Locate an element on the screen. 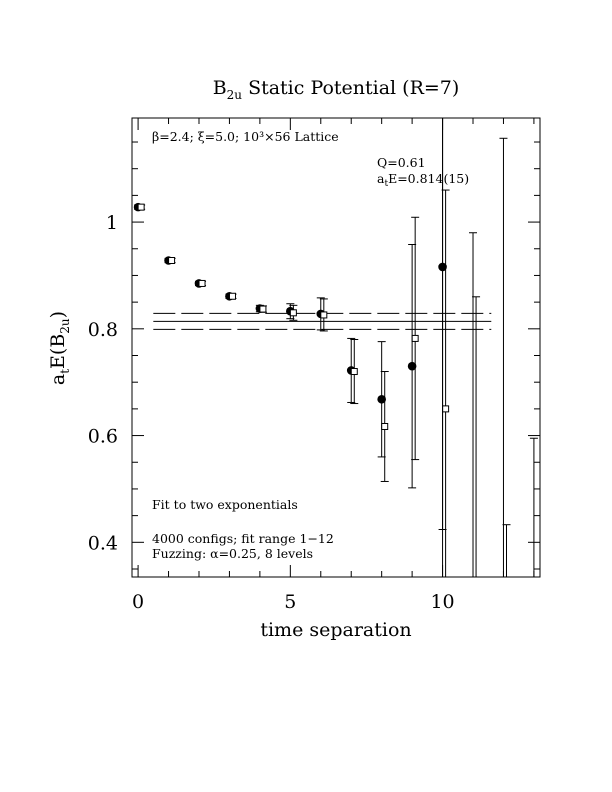 The image size is (612, 792). energy-annotation: atE=0.814(15) is located at coordinates (423, 180).